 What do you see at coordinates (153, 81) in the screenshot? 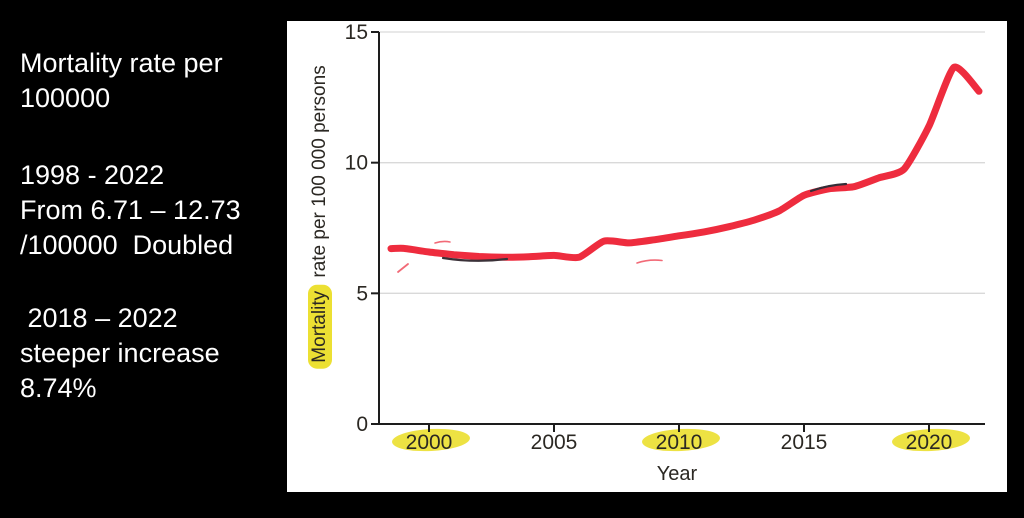
I see `note-block-title: Mortality rate per 100000` at bounding box center [153, 81].